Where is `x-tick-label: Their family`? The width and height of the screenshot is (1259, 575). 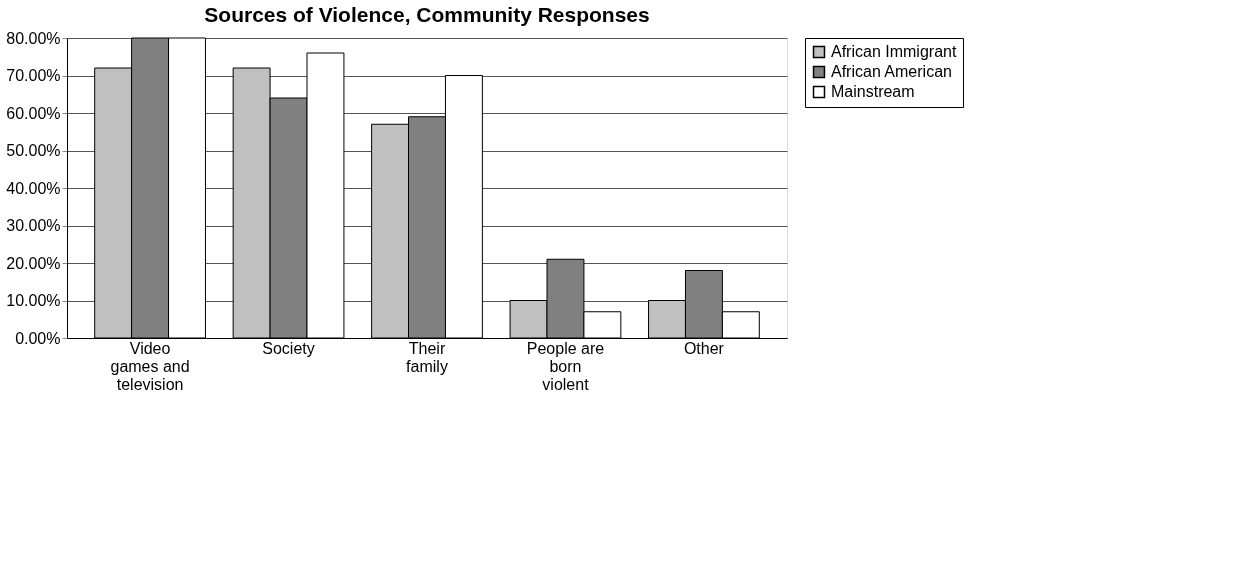 x-tick-label: Their family is located at coordinates (427, 357).